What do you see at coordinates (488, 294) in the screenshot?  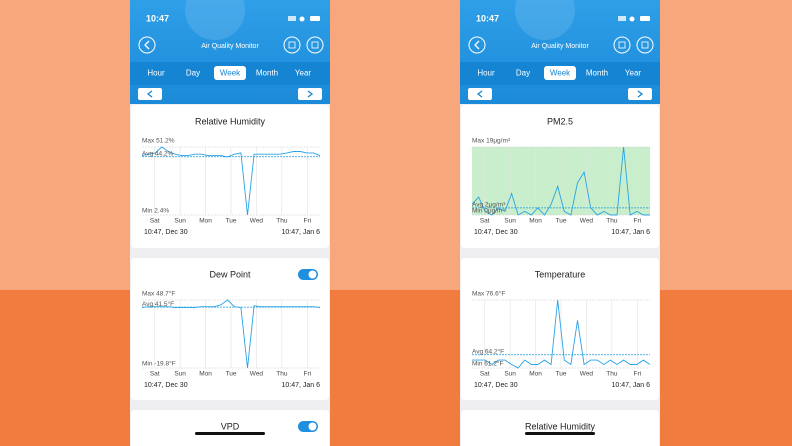 I see `max-label: Max 76.6°F` at bounding box center [488, 294].